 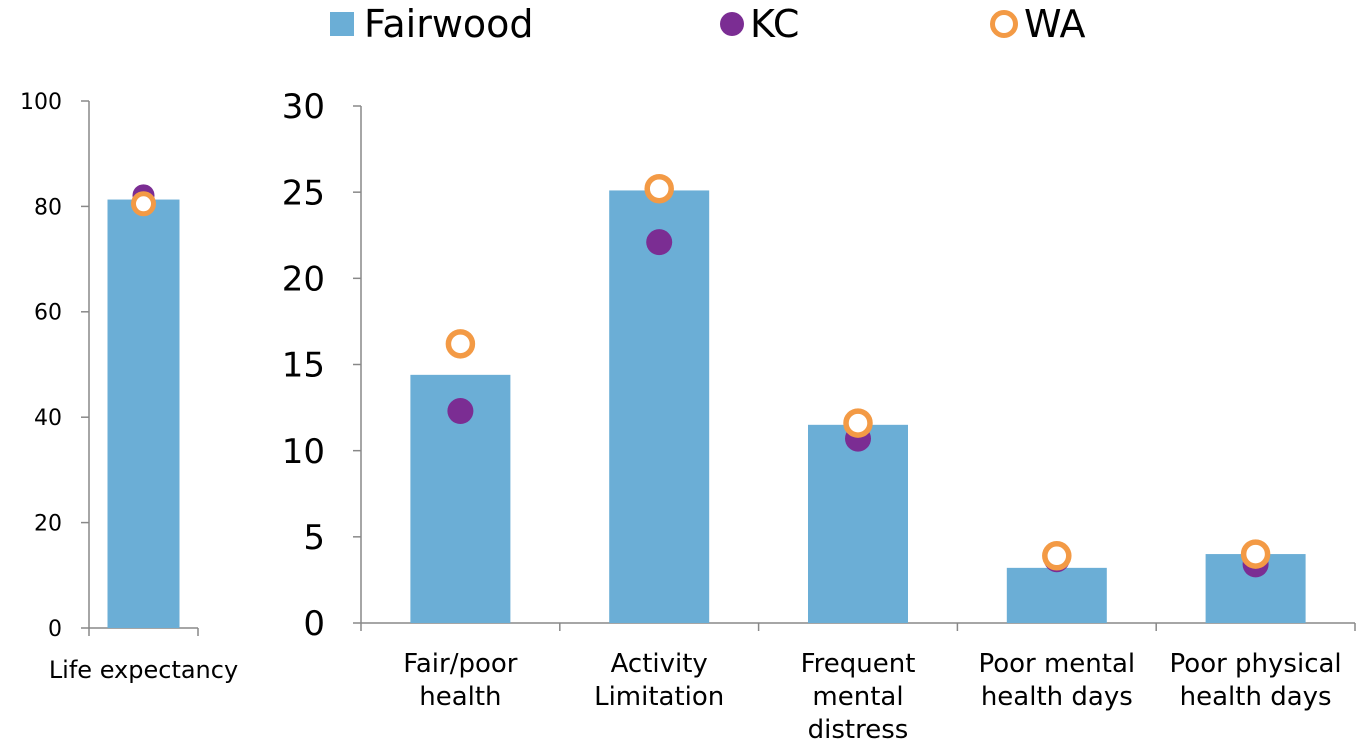 What do you see at coordinates (1256, 680) in the screenshot?
I see `x-category-label: Poor physical health days` at bounding box center [1256, 680].